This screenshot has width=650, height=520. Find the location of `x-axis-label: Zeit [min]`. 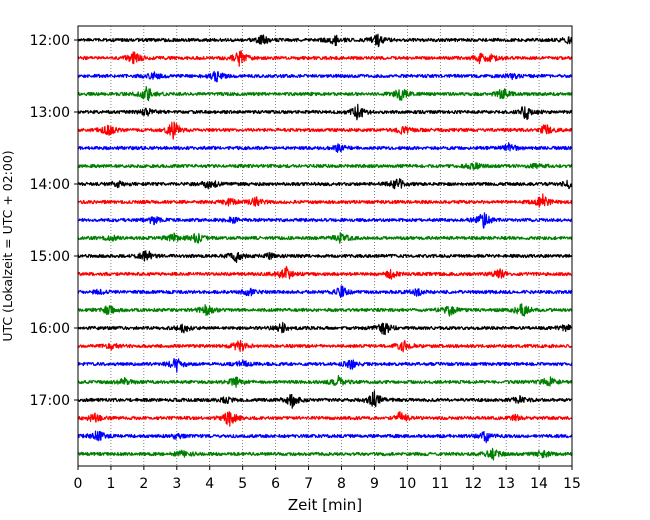

x-axis-label: Zeit [min] is located at coordinates (325, 505).